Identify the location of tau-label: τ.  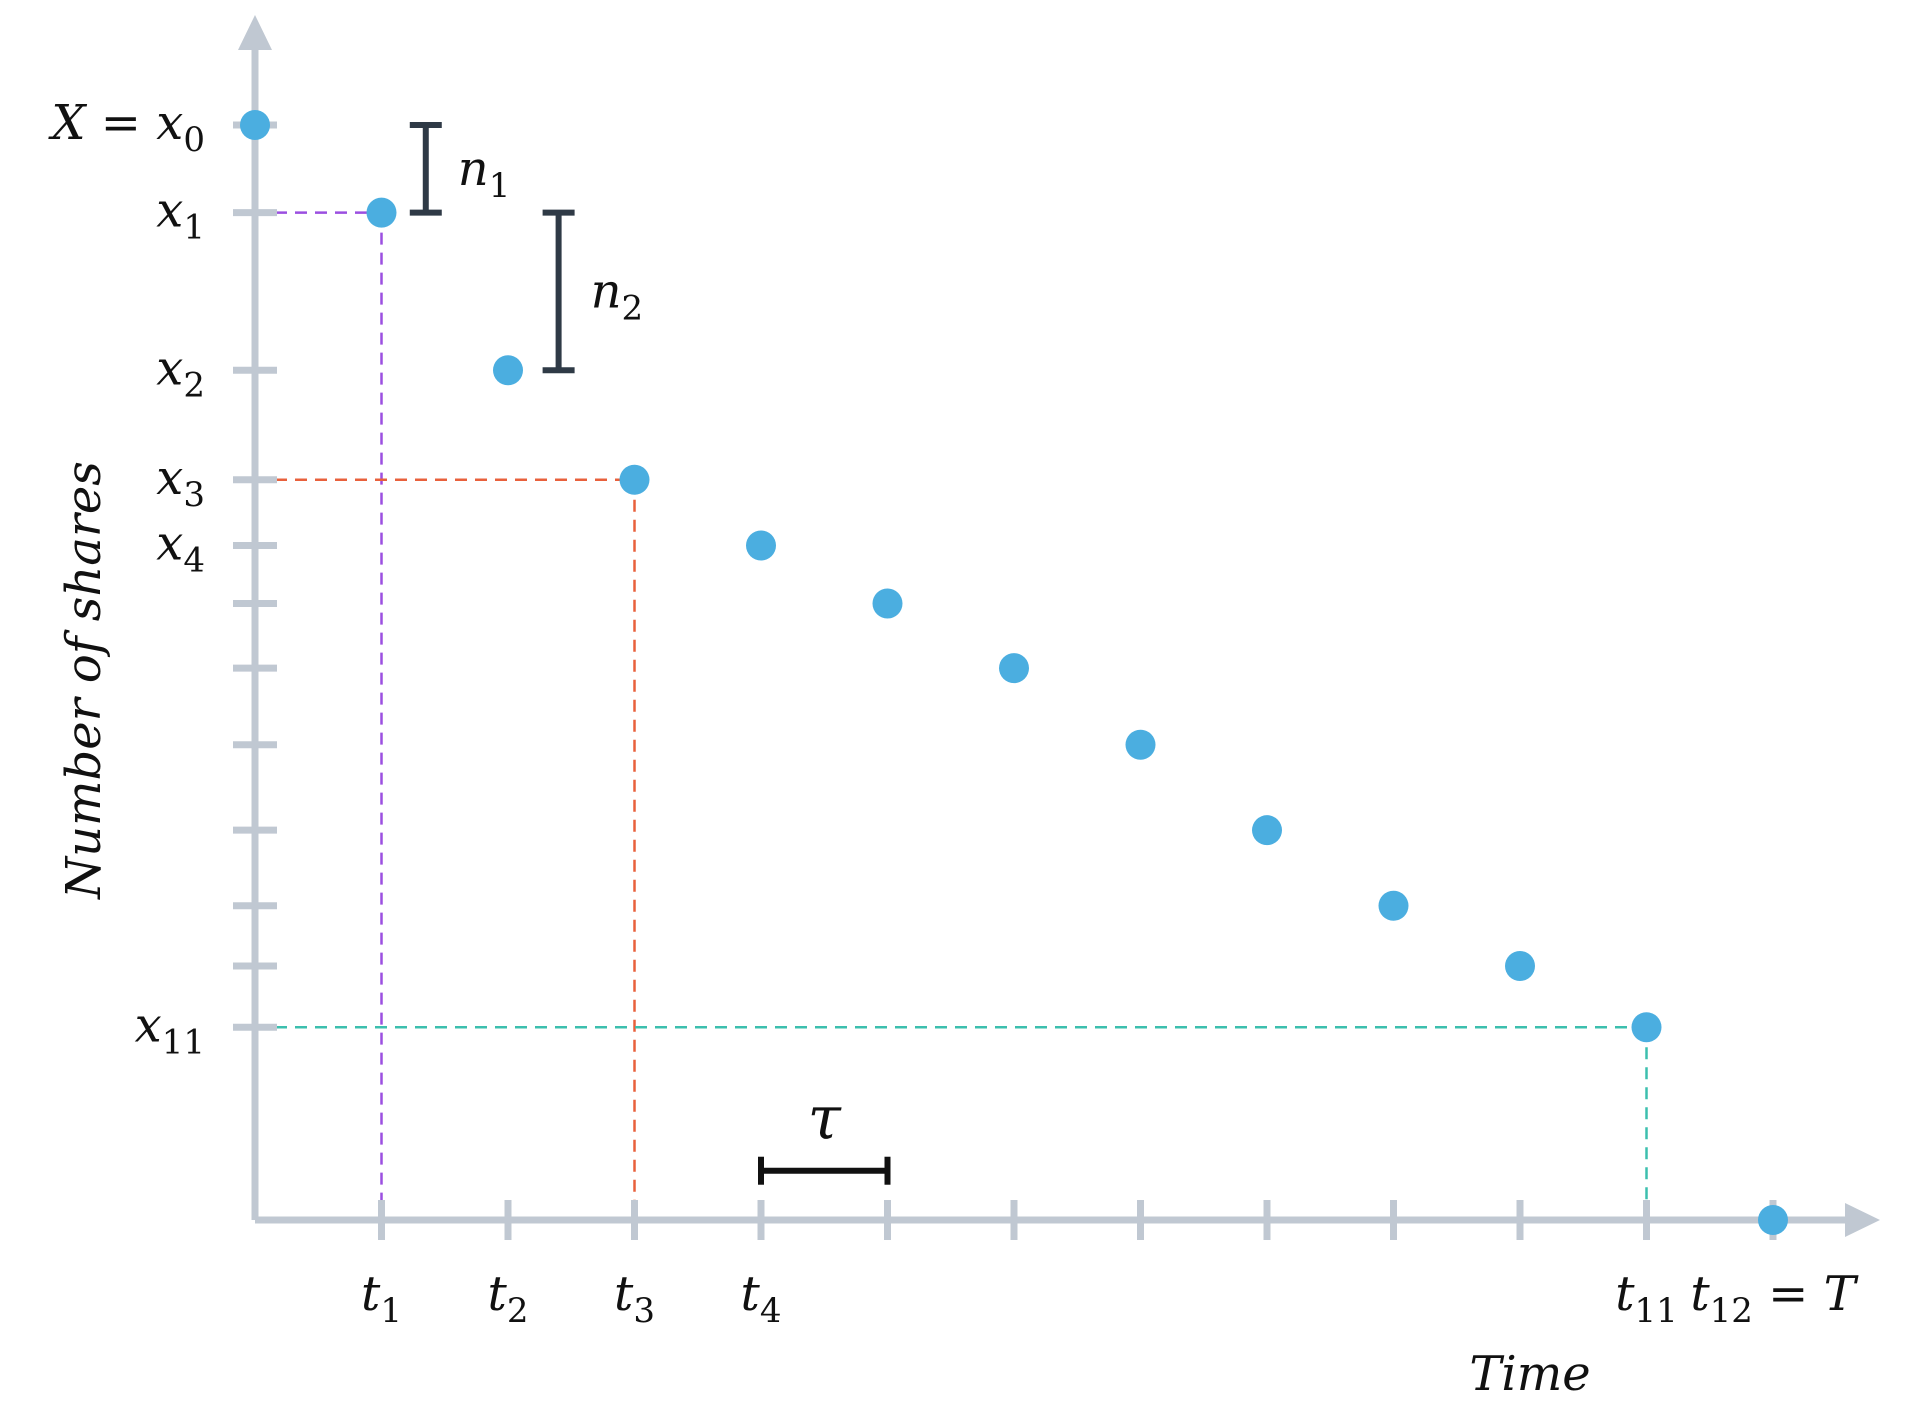
(825, 1119).